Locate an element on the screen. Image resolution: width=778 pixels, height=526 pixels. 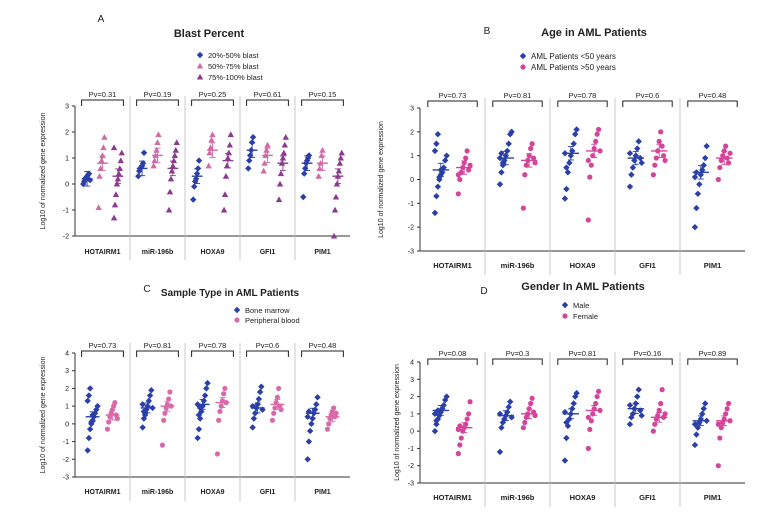
panel-letter: C is located at coordinates (146, 289).